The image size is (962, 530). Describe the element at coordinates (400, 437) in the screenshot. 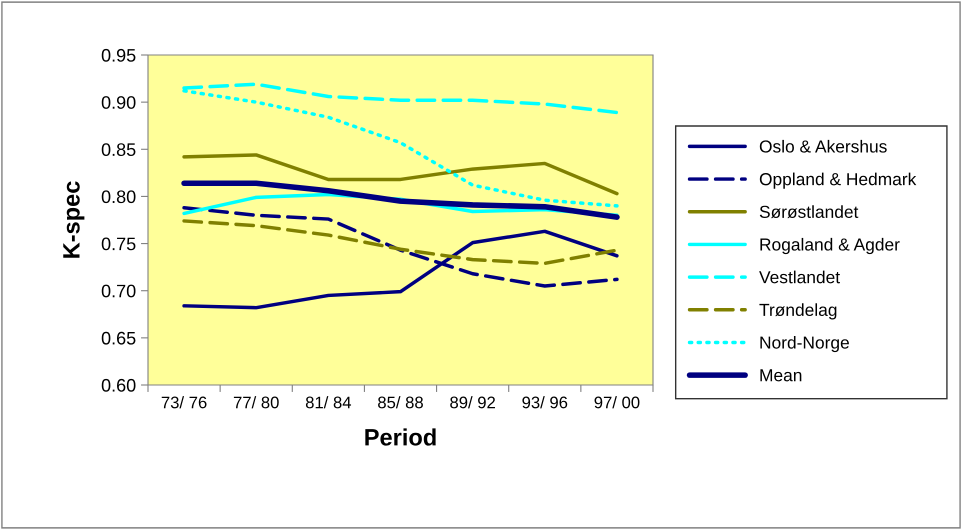

I see `x-axis-title: Period` at that location.